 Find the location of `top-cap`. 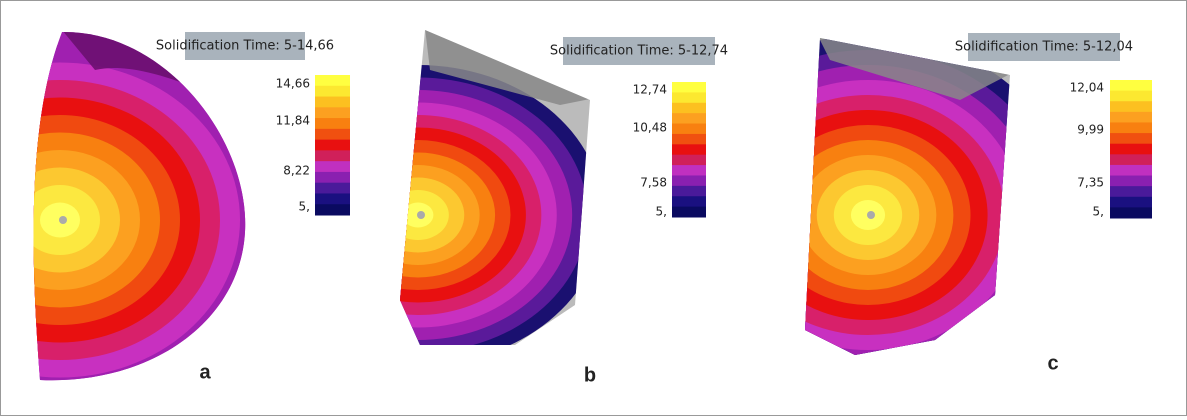

top-cap is located at coordinates (914, 69).